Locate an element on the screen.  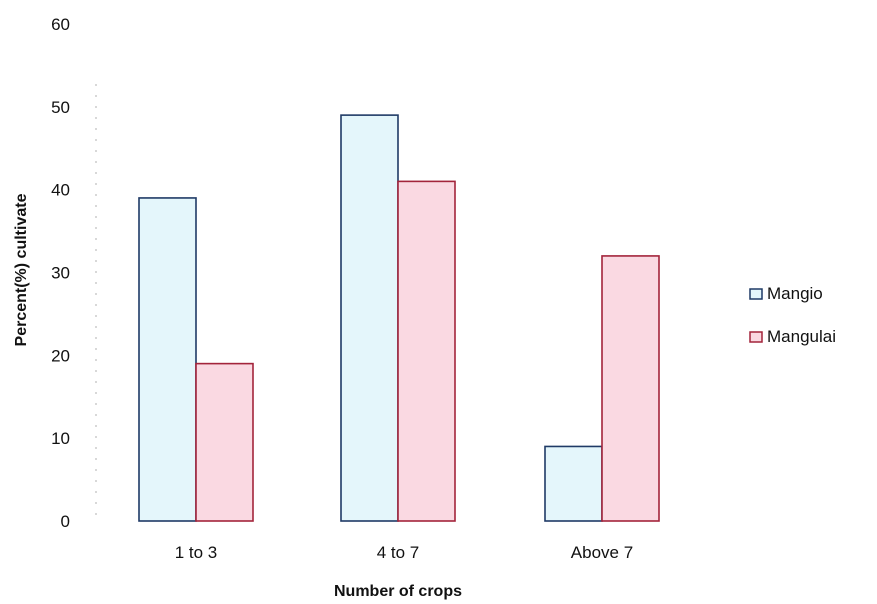
legend-label-mangulai: Mangulai is located at coordinates (801, 336).